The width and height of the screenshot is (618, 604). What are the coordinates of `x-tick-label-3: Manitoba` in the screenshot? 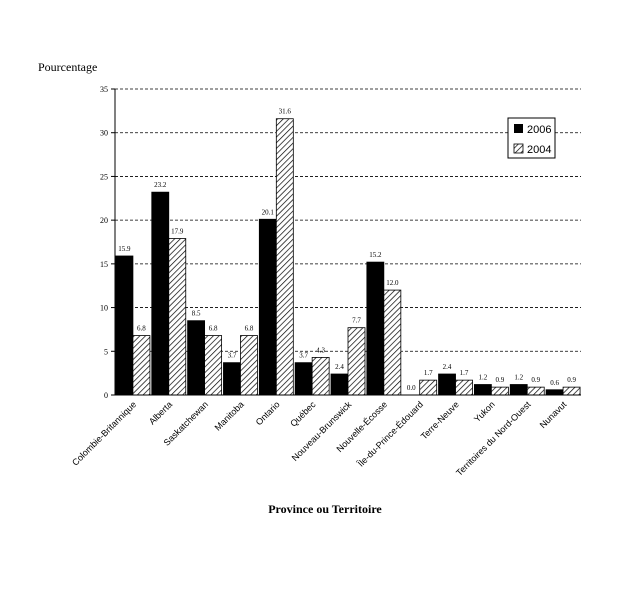 It's located at (229, 415).